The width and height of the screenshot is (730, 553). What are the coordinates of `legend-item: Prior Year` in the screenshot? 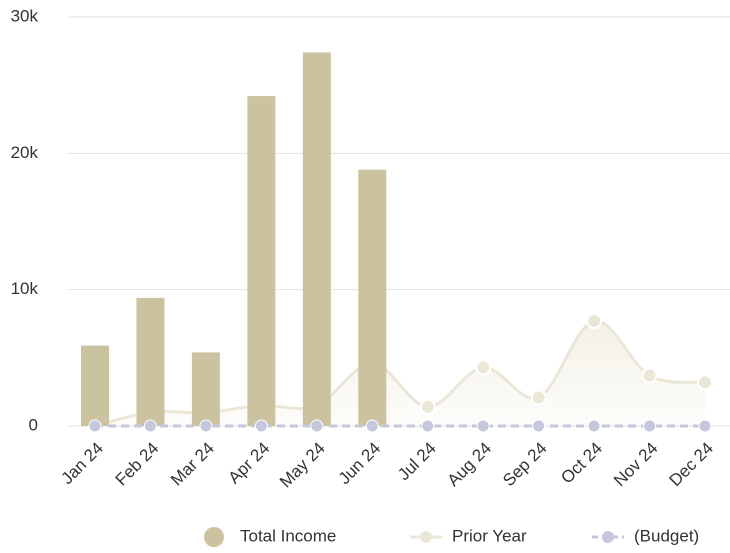 It's located at (468, 535).